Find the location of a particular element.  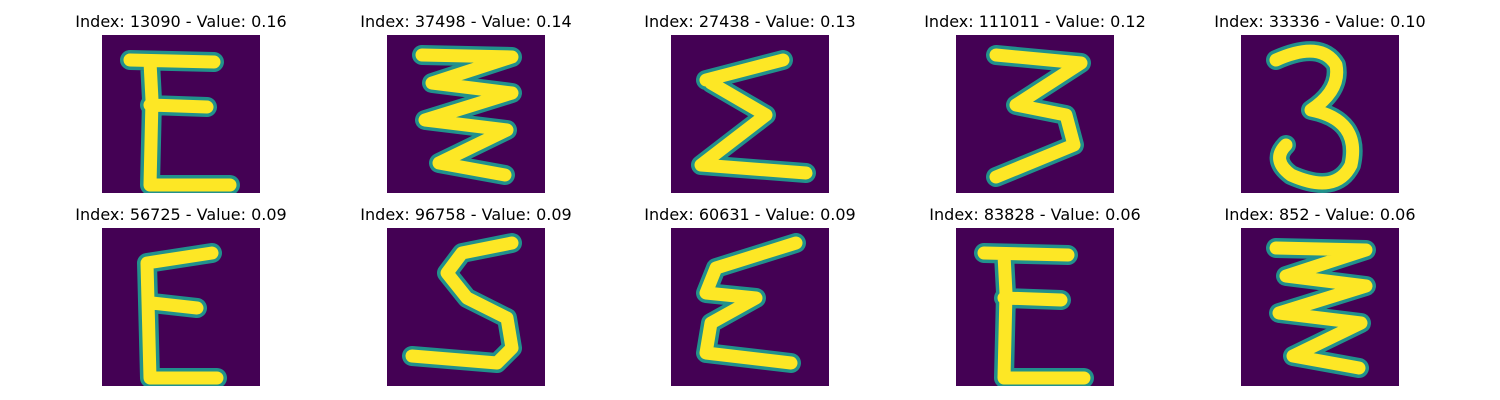

panel-title: Index: 13090 - Value: 0.16 is located at coordinates (181, 21).